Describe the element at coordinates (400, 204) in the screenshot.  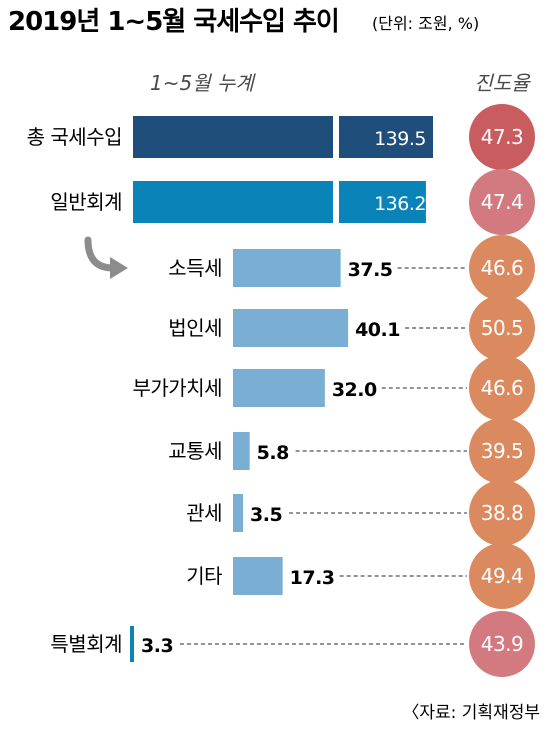
I see `value-label: 136.2` at that location.